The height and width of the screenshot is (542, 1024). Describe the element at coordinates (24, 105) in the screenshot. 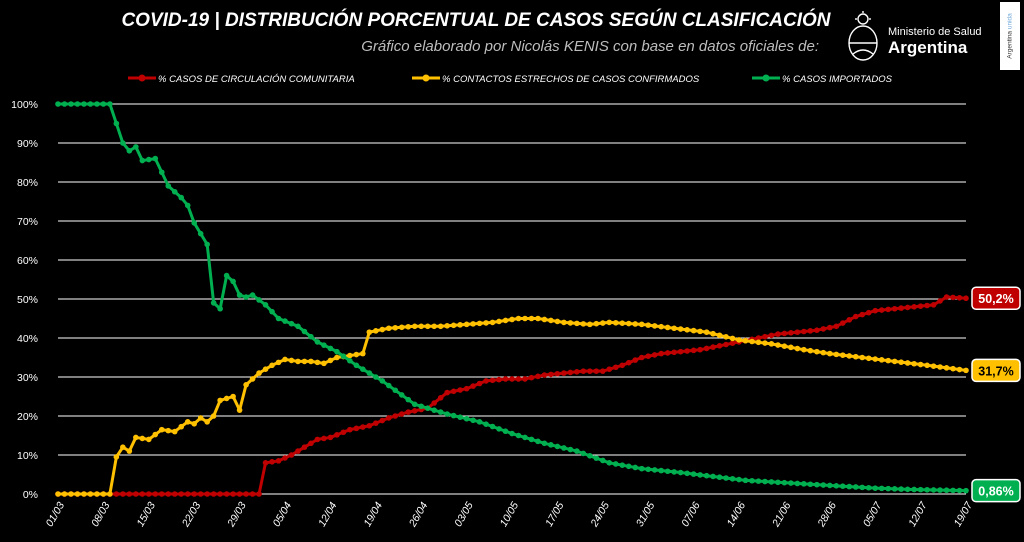

I see `y-tick-label: 100%` at that location.